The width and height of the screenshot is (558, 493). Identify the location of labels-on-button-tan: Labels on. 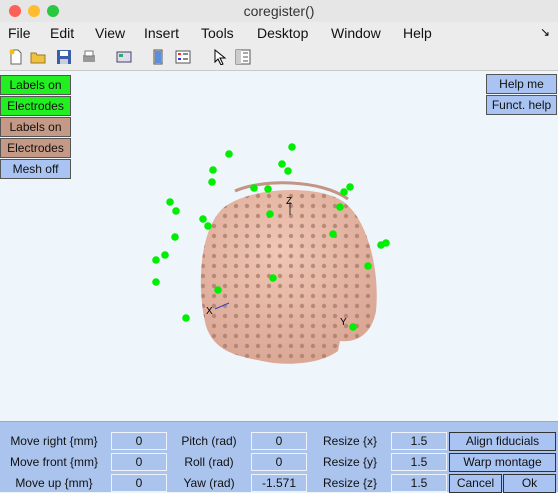
(35, 127).